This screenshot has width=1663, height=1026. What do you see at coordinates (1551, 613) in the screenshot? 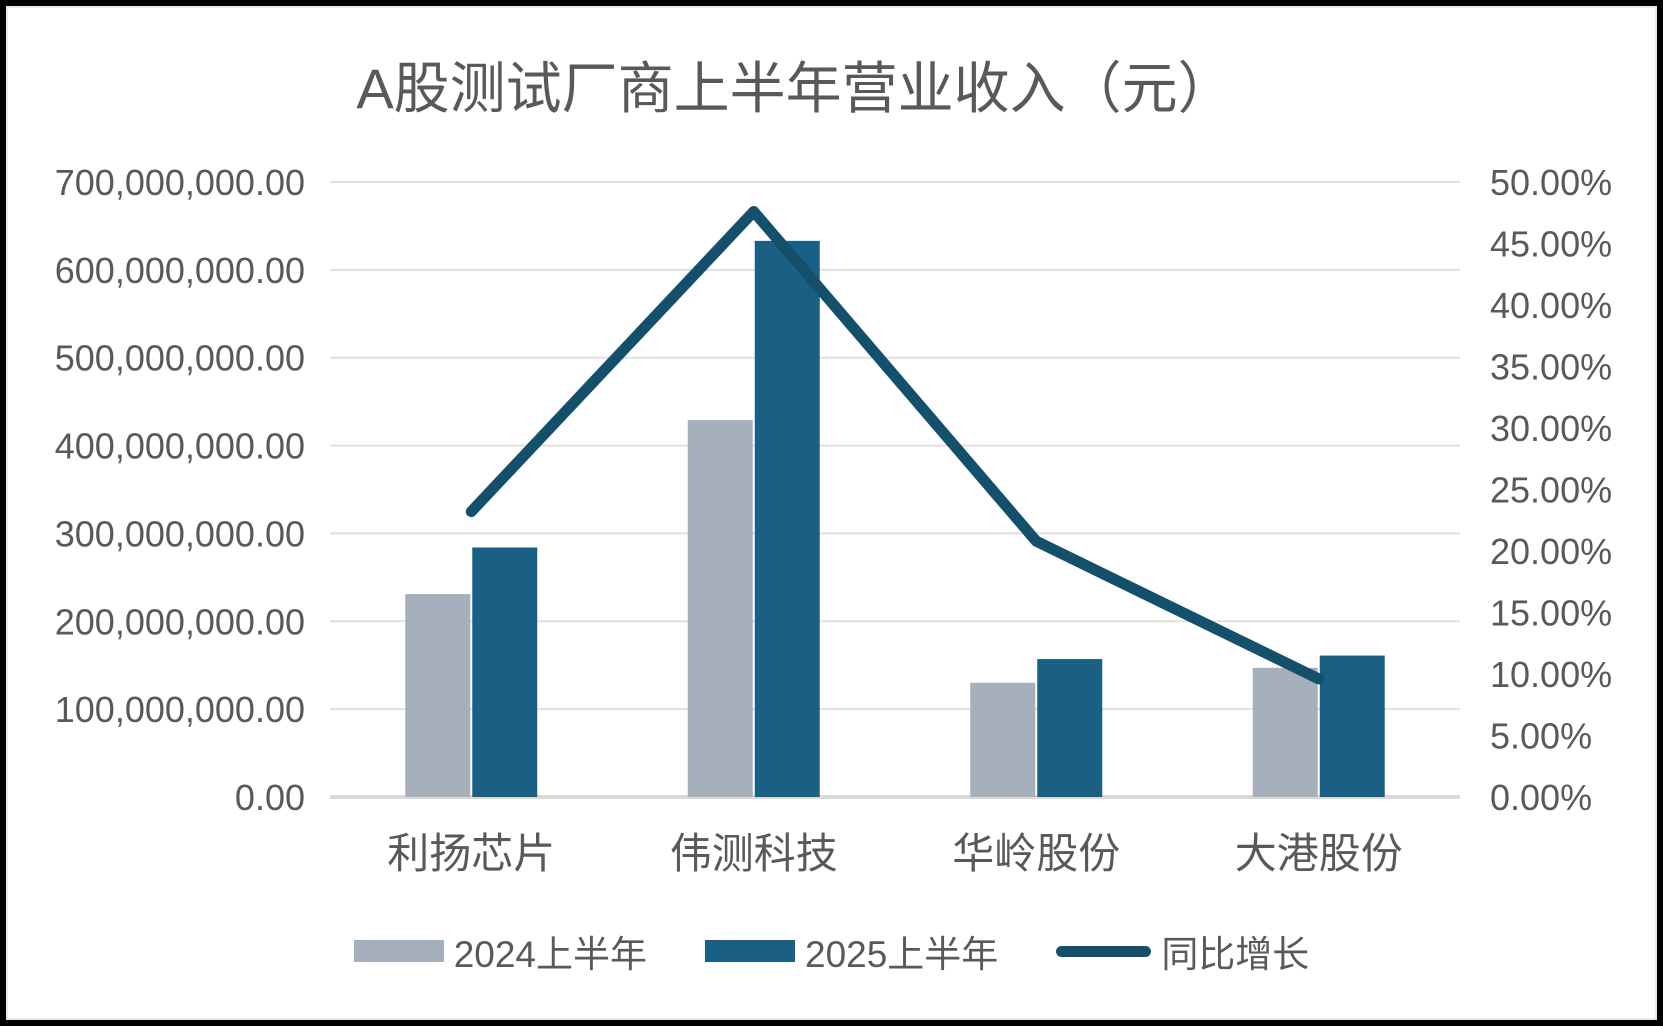
I see `right-axis-tick-label: 15.00%` at bounding box center [1551, 613].